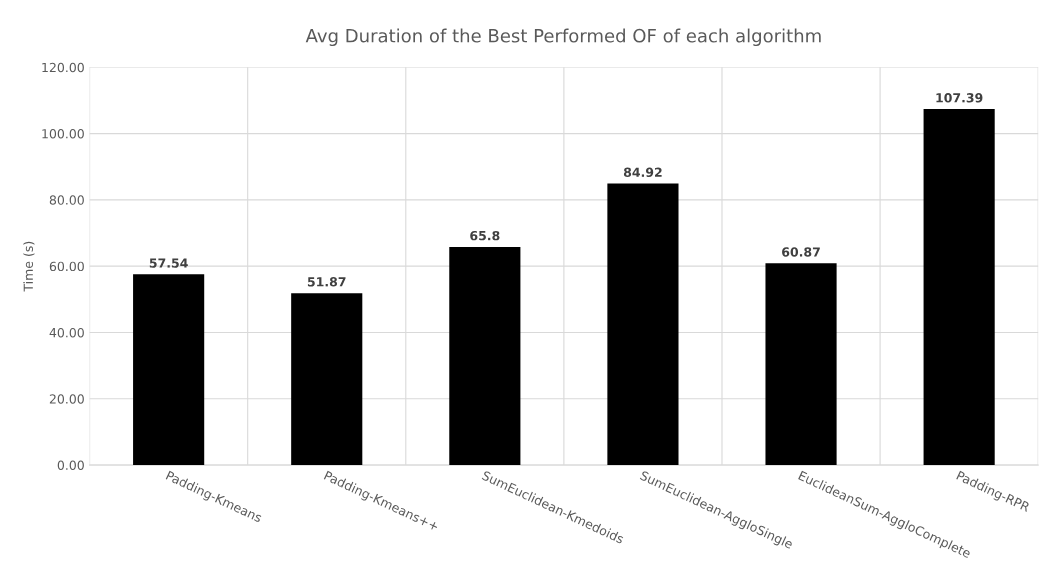  I want to click on data-label: 107.39, so click(959, 98).